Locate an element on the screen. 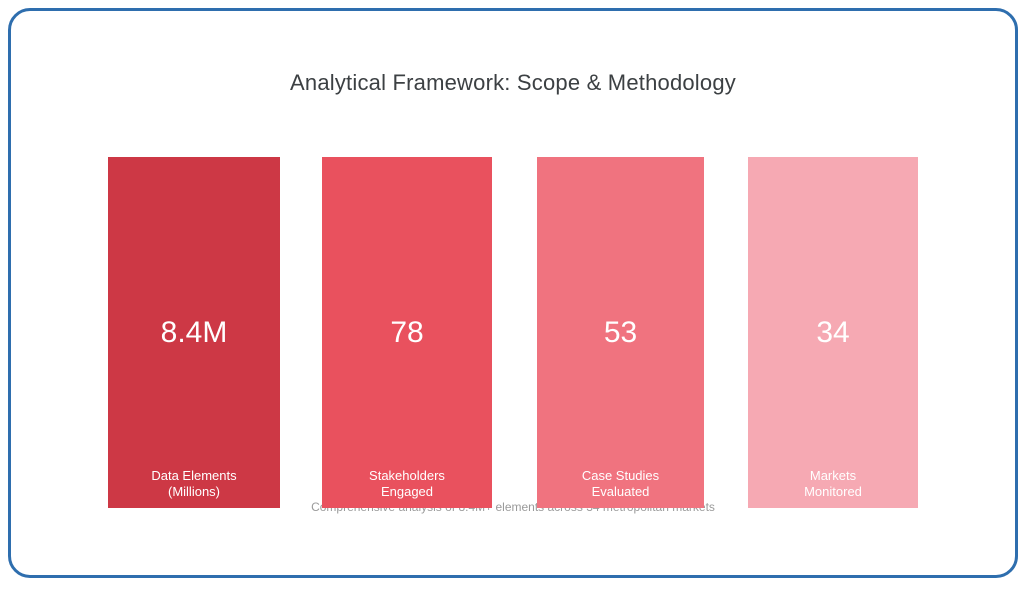  stat-column-stakeholders: 78 Stakeholders Engaged is located at coordinates (407, 332).